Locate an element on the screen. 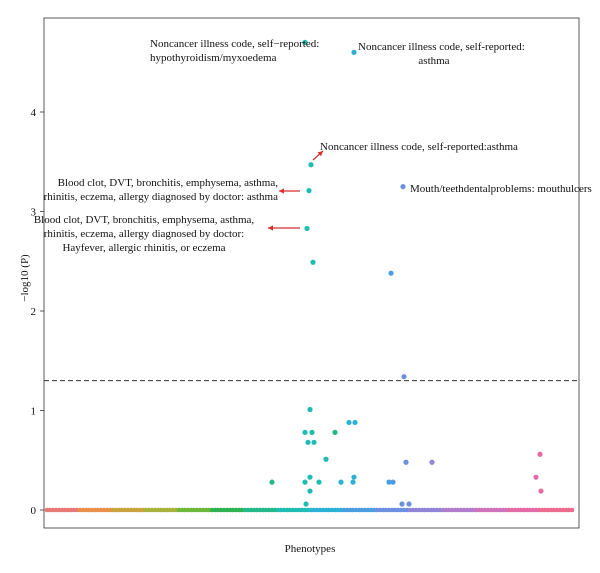 The image size is (600, 573). y-tick-label: 3 is located at coordinates (34, 213).